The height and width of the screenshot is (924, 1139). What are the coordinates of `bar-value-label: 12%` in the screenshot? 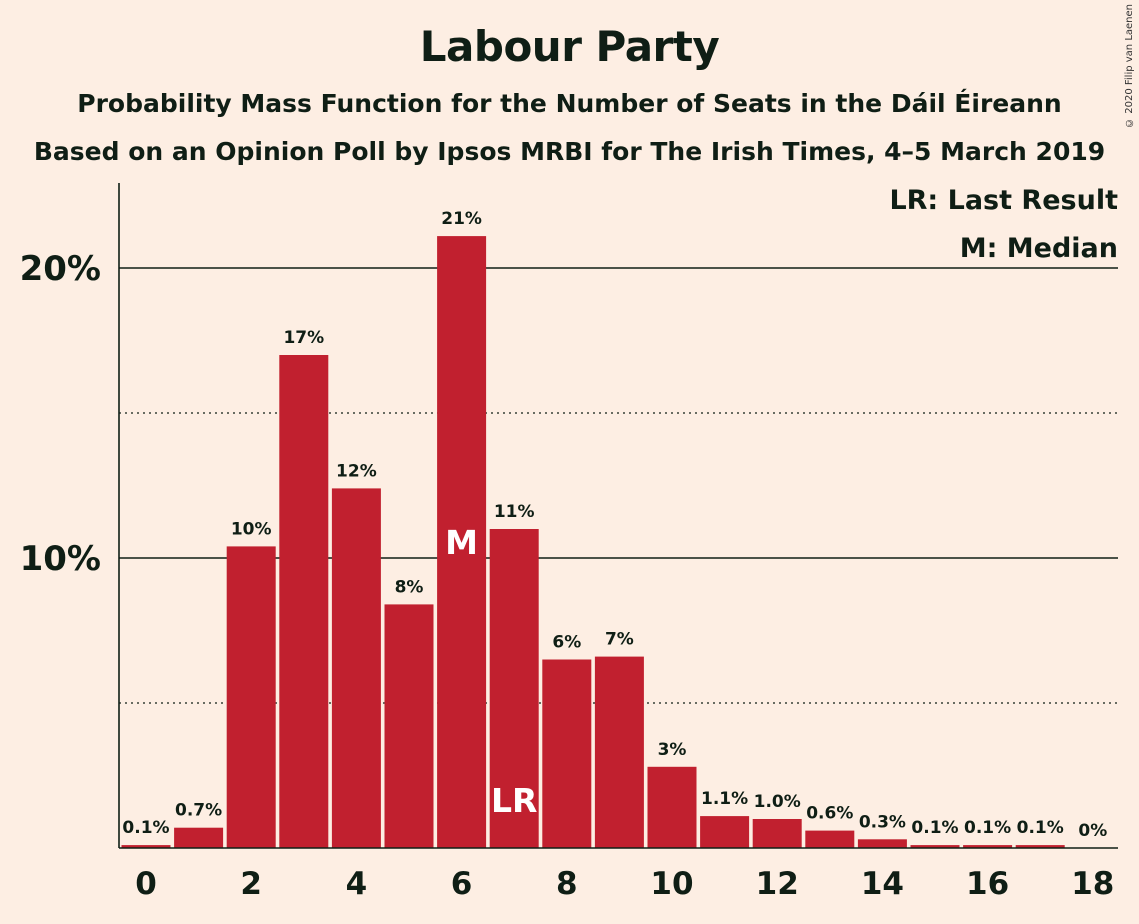 It's located at (356, 471).